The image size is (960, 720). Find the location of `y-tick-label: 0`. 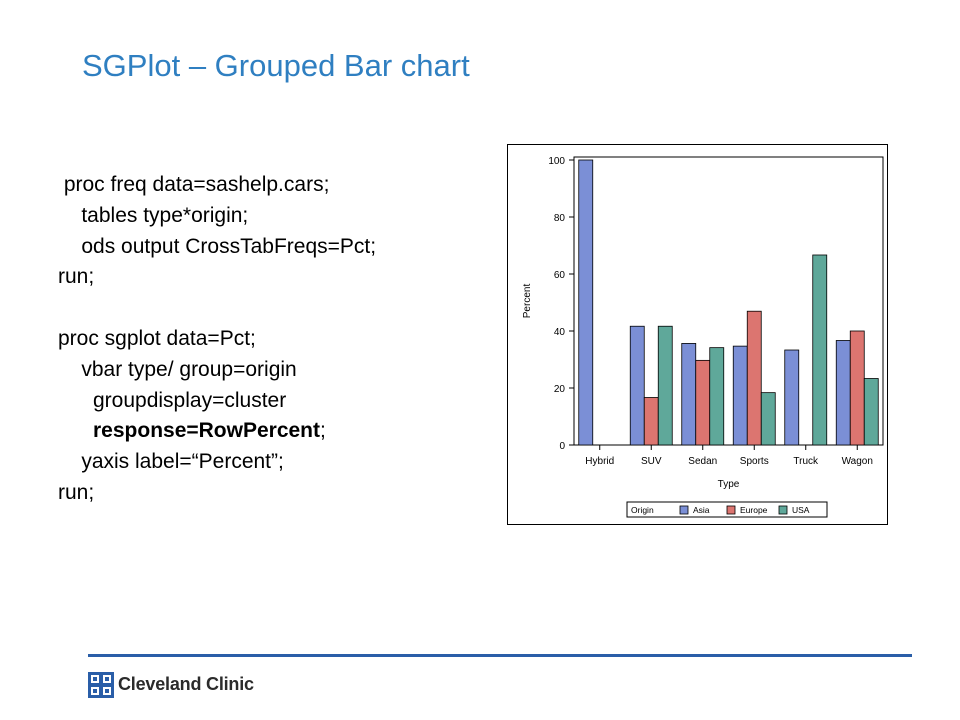

y-tick-label: 0 is located at coordinates (562, 446).